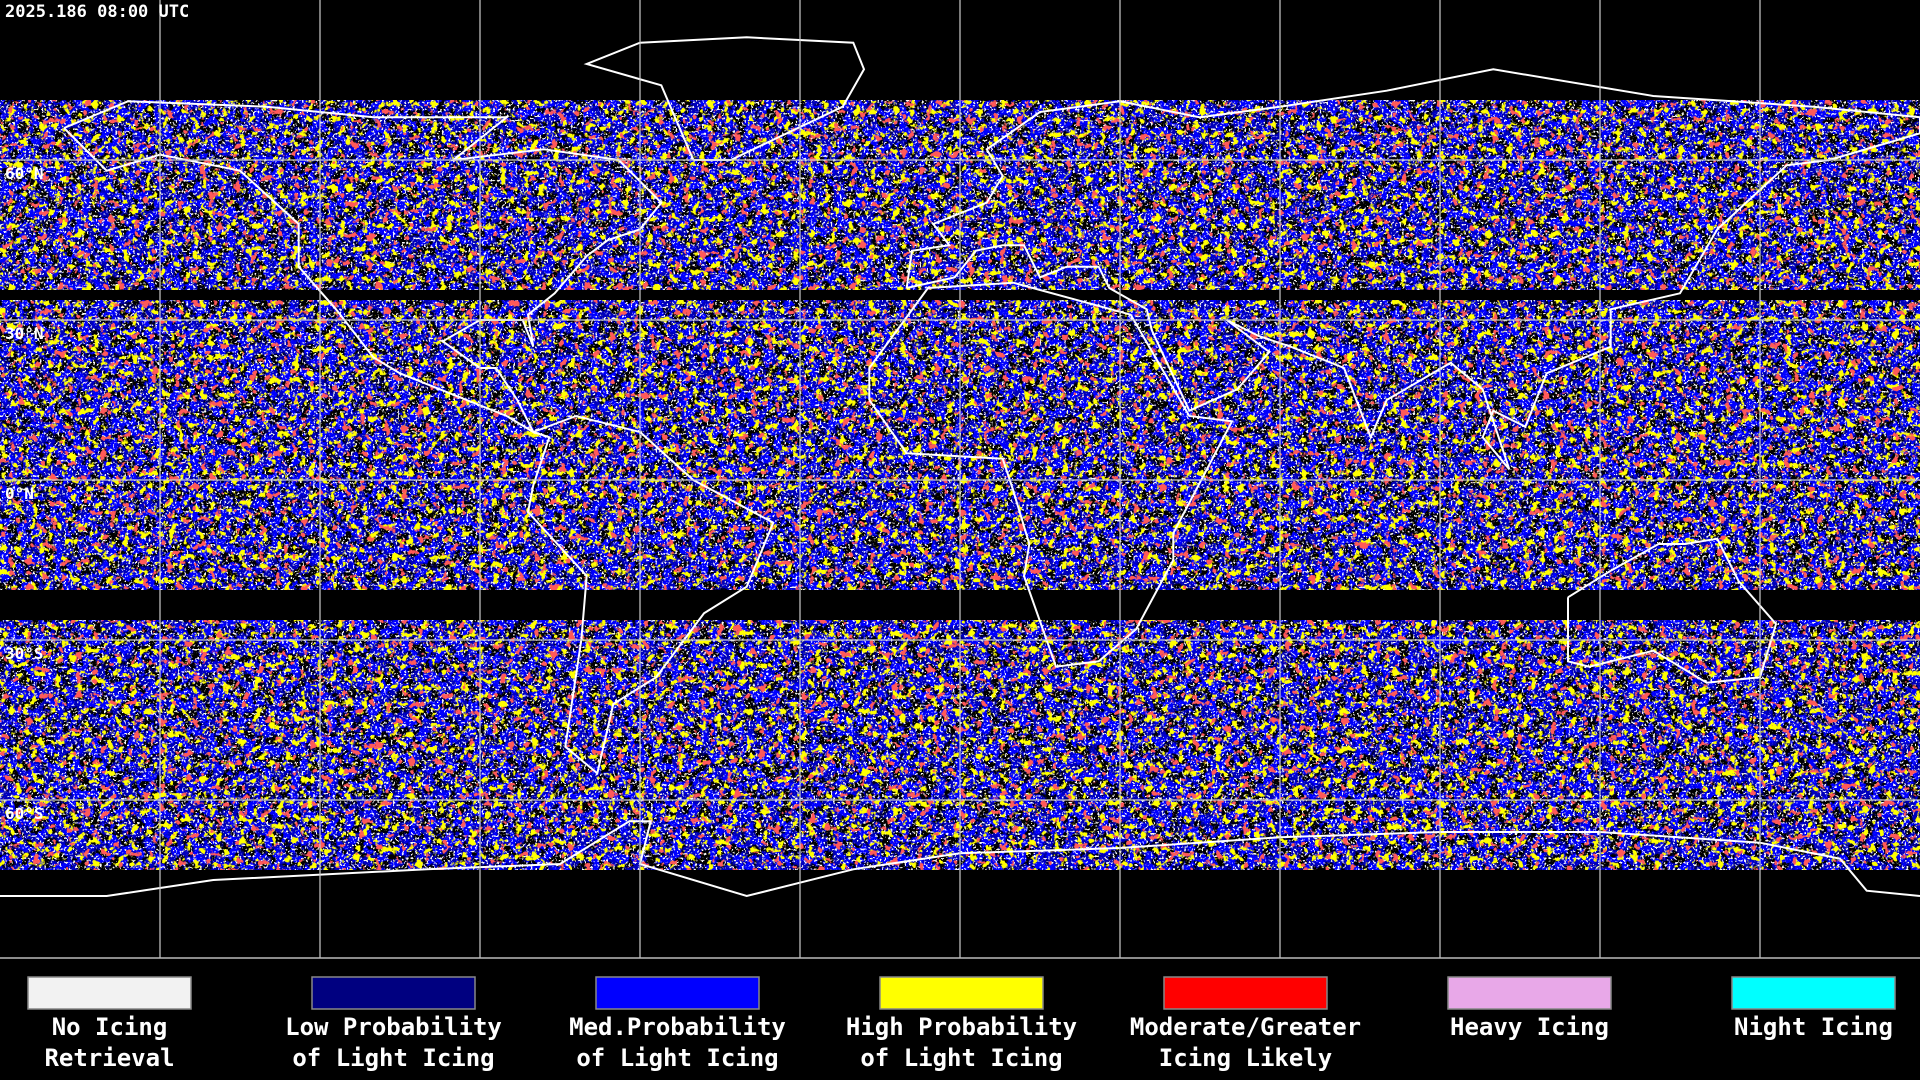 This screenshot has height=1080, width=1920. Describe the element at coordinates (109, 1058) in the screenshot. I see `legend-label: Retrieval` at that location.